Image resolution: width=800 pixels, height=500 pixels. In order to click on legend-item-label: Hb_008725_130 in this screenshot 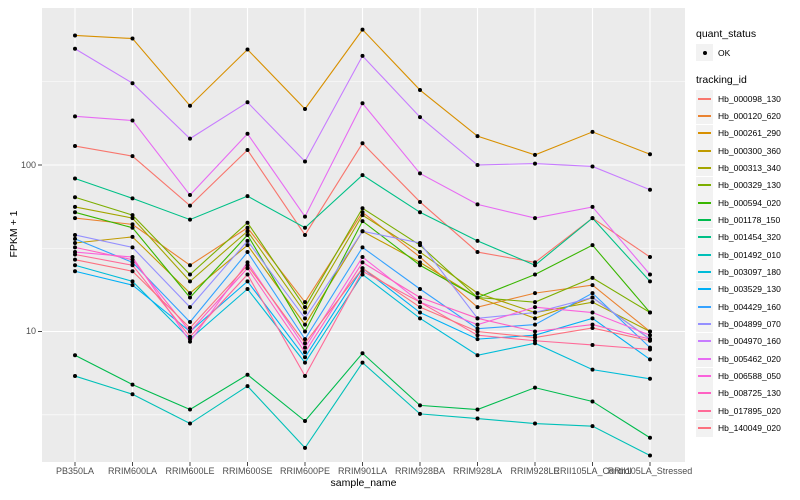, I will do `click(749, 393)`.